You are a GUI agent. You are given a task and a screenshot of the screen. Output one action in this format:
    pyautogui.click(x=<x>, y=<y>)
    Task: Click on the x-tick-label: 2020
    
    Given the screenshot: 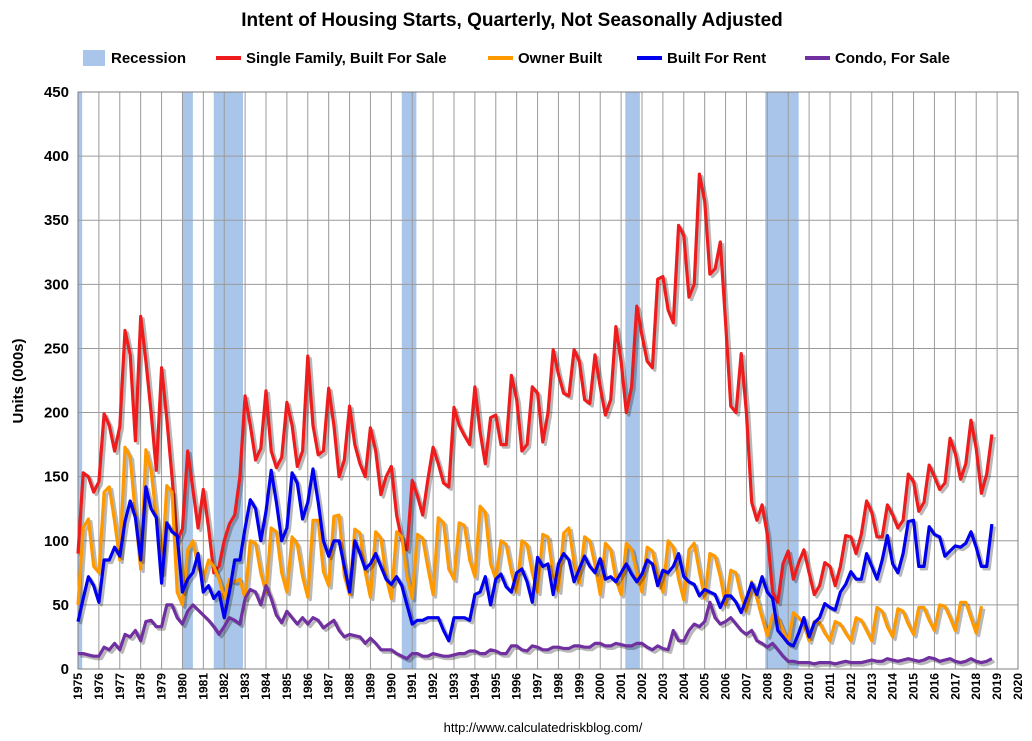 What is the action you would take?
    pyautogui.click(x=1018, y=686)
    